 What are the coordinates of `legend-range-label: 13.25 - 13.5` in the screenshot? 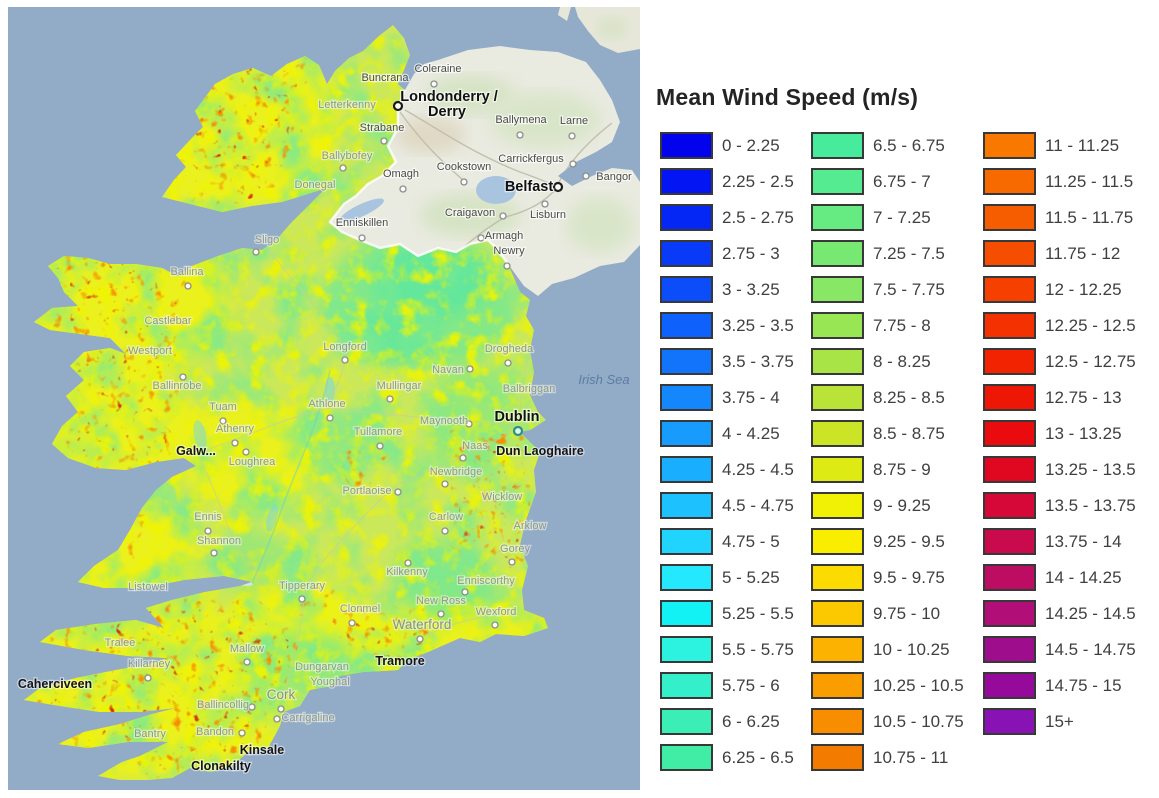 It's located at (1090, 469).